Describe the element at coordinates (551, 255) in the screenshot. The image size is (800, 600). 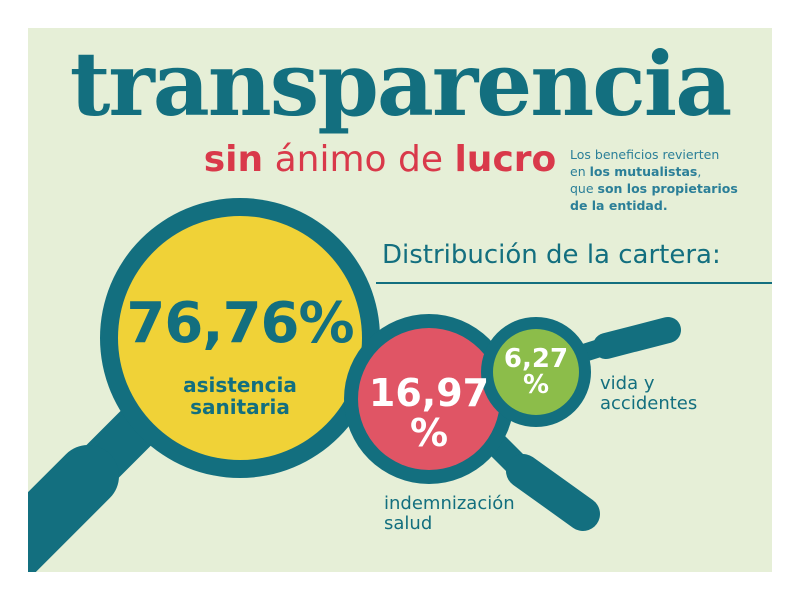
I see `distribution-heading: Distribución de la cartera:` at that location.